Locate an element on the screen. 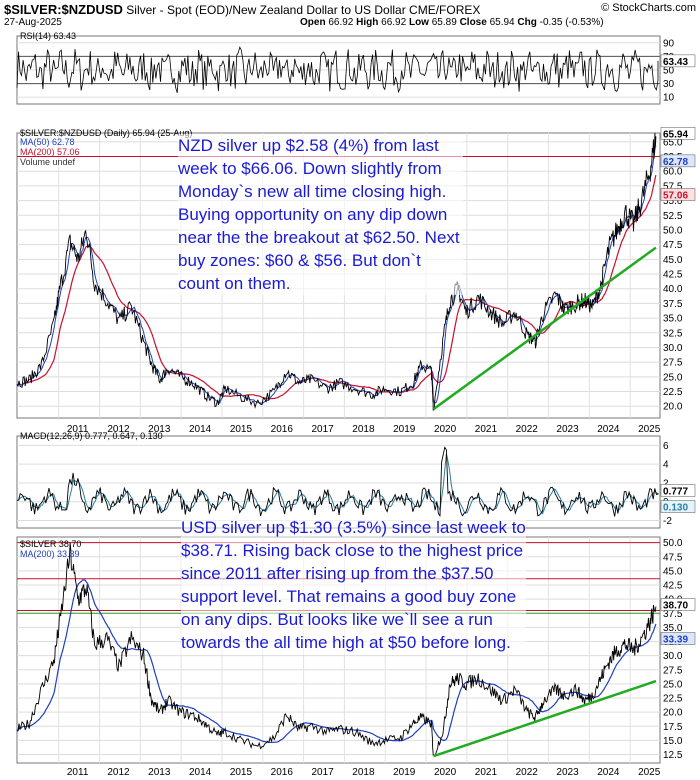 Image resolution: width=700 pixels, height=780 pixels. close-value: 65.94 is located at coordinates (502, 22).